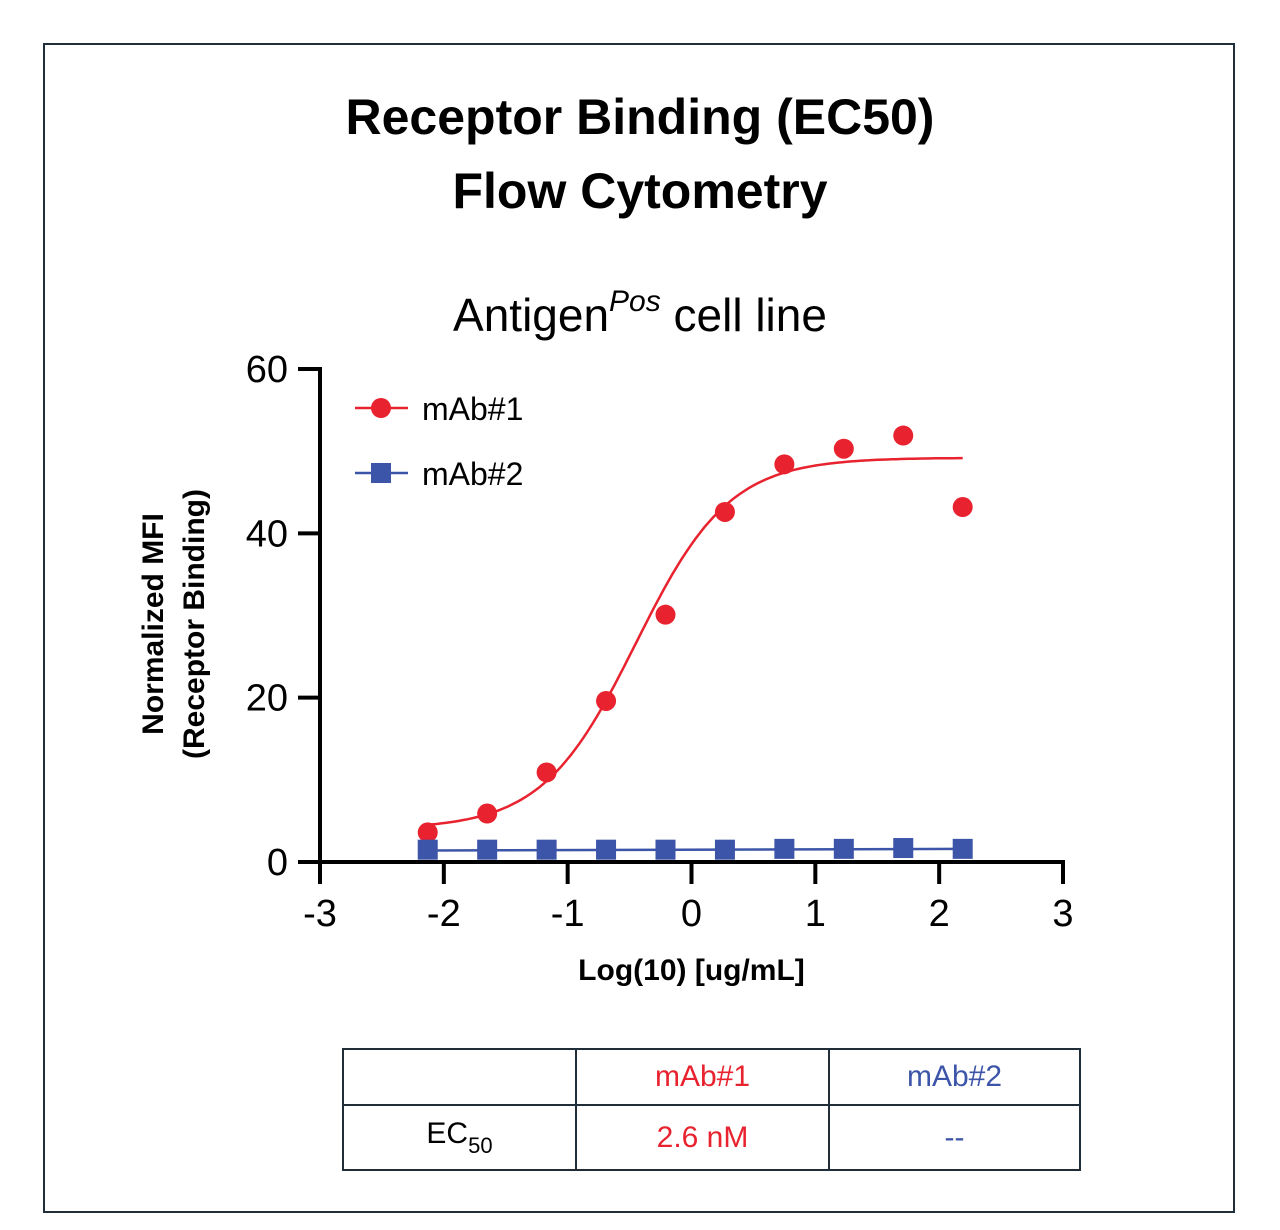 The height and width of the screenshot is (1230, 1280). What do you see at coordinates (691, 914) in the screenshot?
I see `x-tick-label: 0` at bounding box center [691, 914].